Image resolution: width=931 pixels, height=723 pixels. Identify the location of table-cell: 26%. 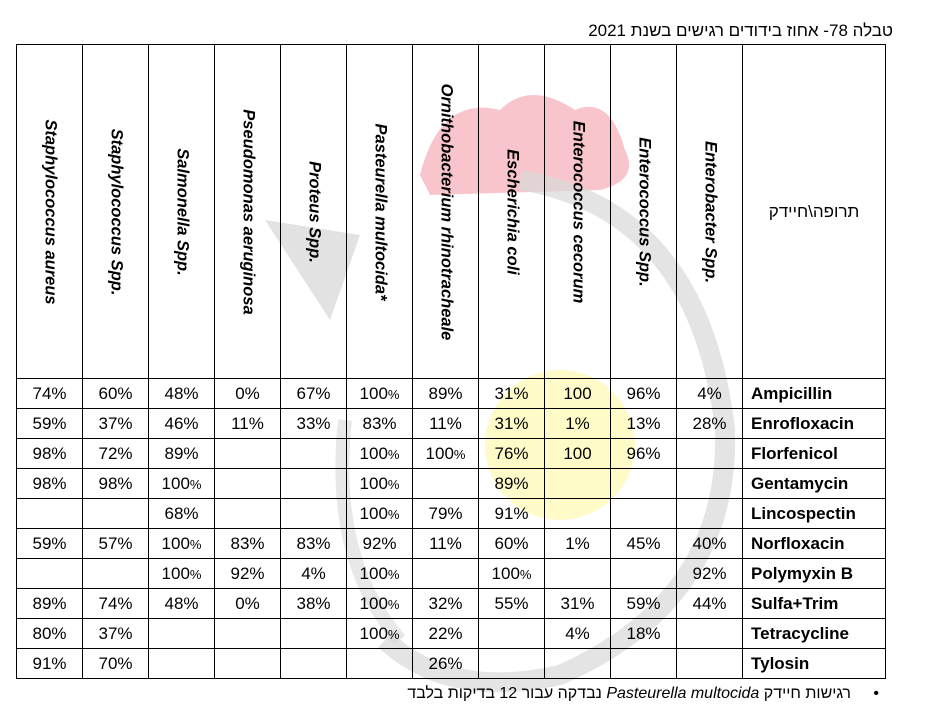
(445, 663).